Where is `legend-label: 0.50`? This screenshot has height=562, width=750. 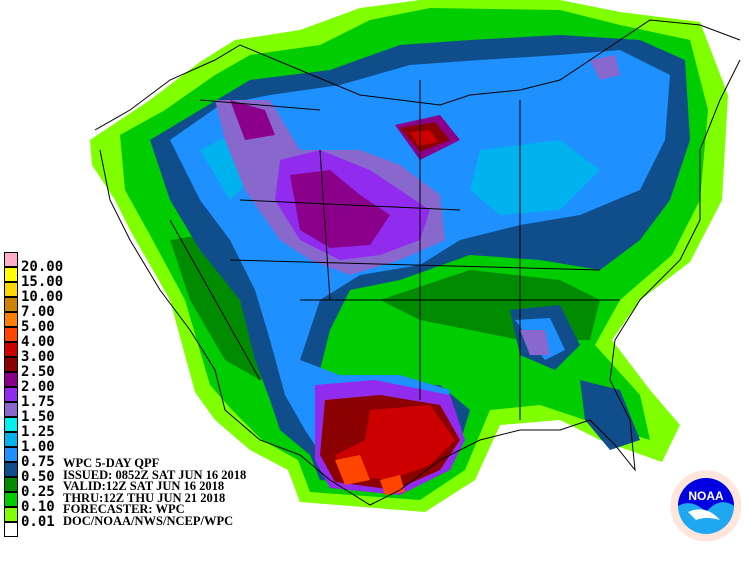
legend-label: 0.50 is located at coordinates (38, 477).